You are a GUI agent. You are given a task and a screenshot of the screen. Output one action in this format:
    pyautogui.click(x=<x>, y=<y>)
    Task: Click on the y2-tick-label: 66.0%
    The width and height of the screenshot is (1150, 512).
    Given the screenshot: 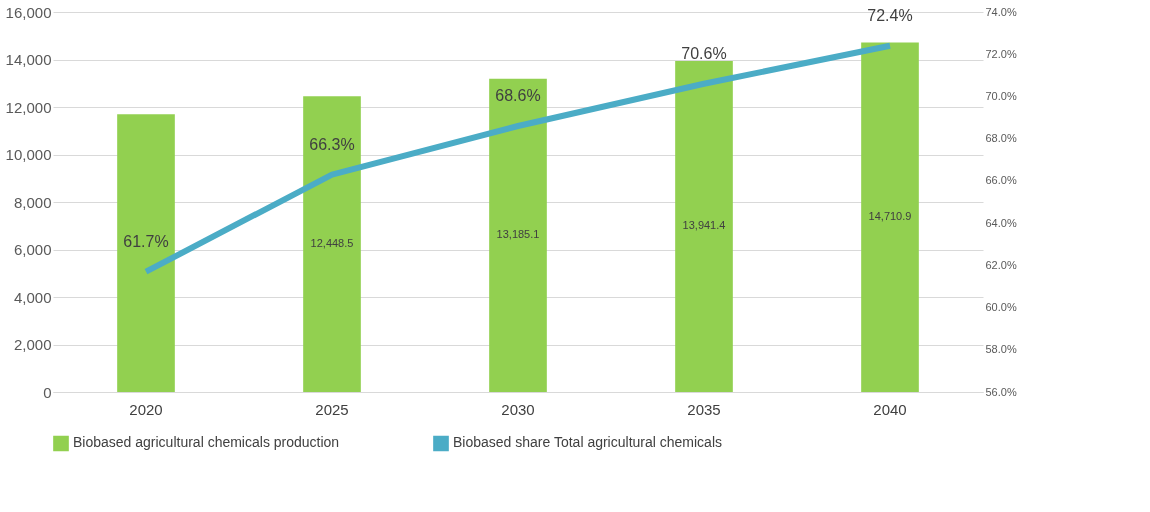 What is the action you would take?
    pyautogui.click(x=1001, y=180)
    